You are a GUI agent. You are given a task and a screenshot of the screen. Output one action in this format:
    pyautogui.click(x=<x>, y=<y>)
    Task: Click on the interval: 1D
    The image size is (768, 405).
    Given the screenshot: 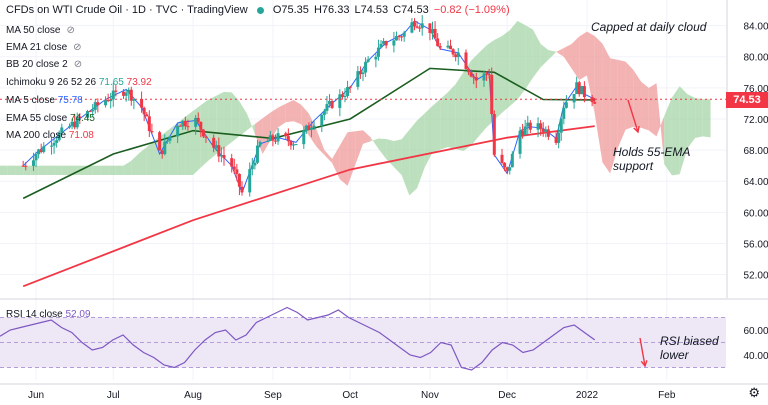 What is the action you would take?
    pyautogui.click(x=138, y=10)
    